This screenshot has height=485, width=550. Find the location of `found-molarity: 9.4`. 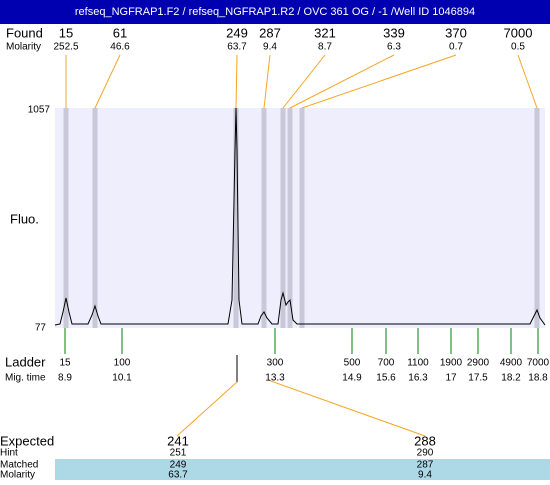

found-molarity: 9.4 is located at coordinates (270, 47).